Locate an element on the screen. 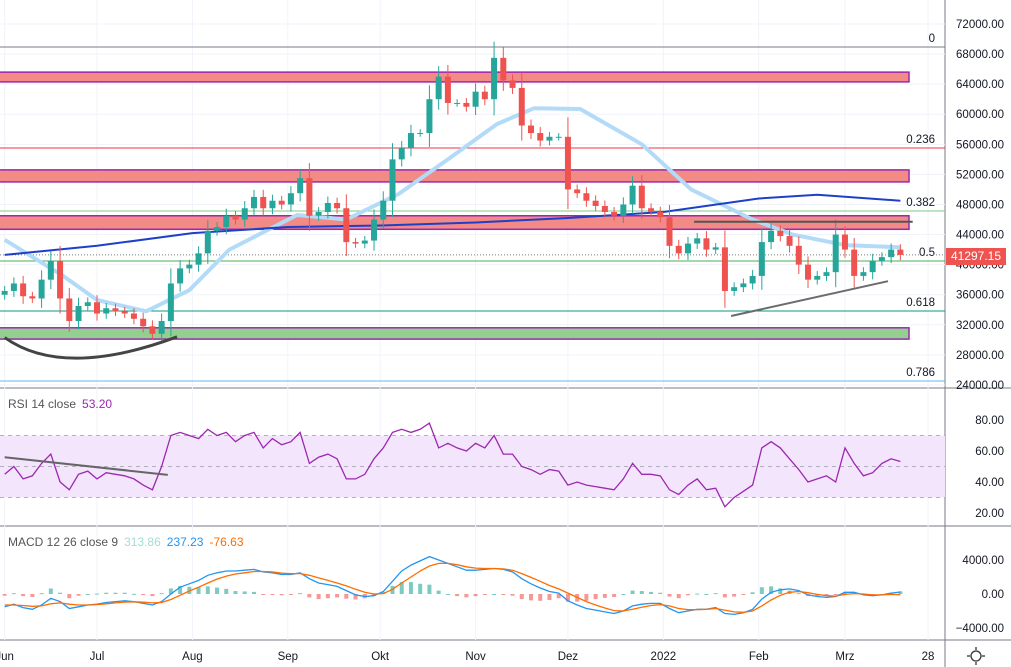 The height and width of the screenshot is (667, 1011). macd-legend: MACD 12 26 close 9 313.86 237.23 -76.63 is located at coordinates (129, 542).